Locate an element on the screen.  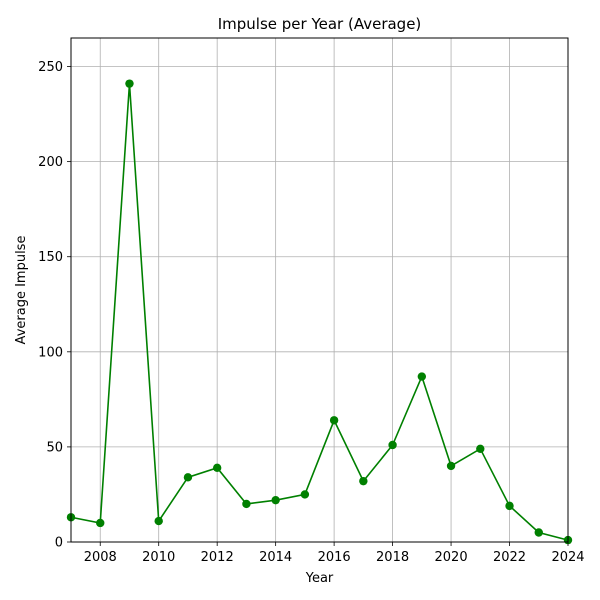
y-tick-label: 50 is located at coordinates (54, 447).